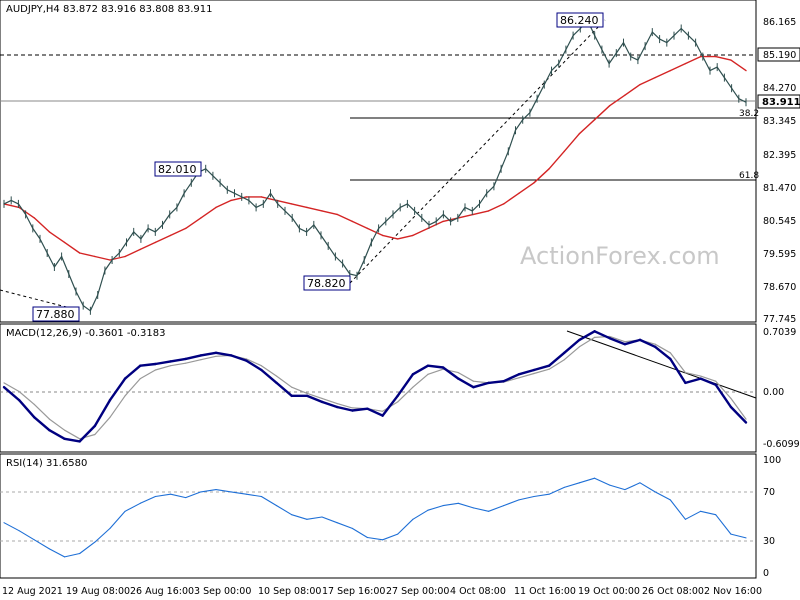  Describe the element at coordinates (375, 517) in the screenshot. I see `rsi-group` at that location.